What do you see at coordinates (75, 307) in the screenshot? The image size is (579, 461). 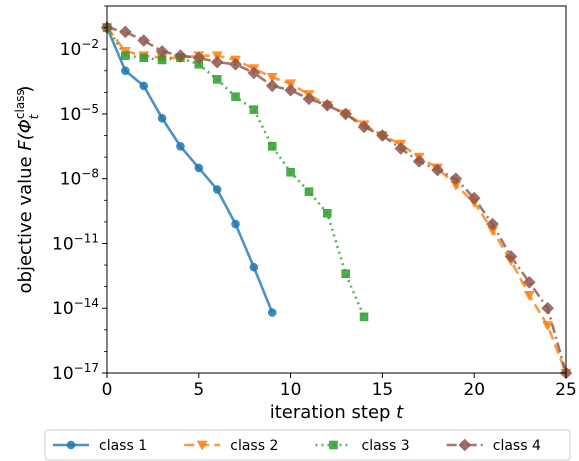 I see `y-tick-label: 10⁻¹⁴` at bounding box center [75, 307].